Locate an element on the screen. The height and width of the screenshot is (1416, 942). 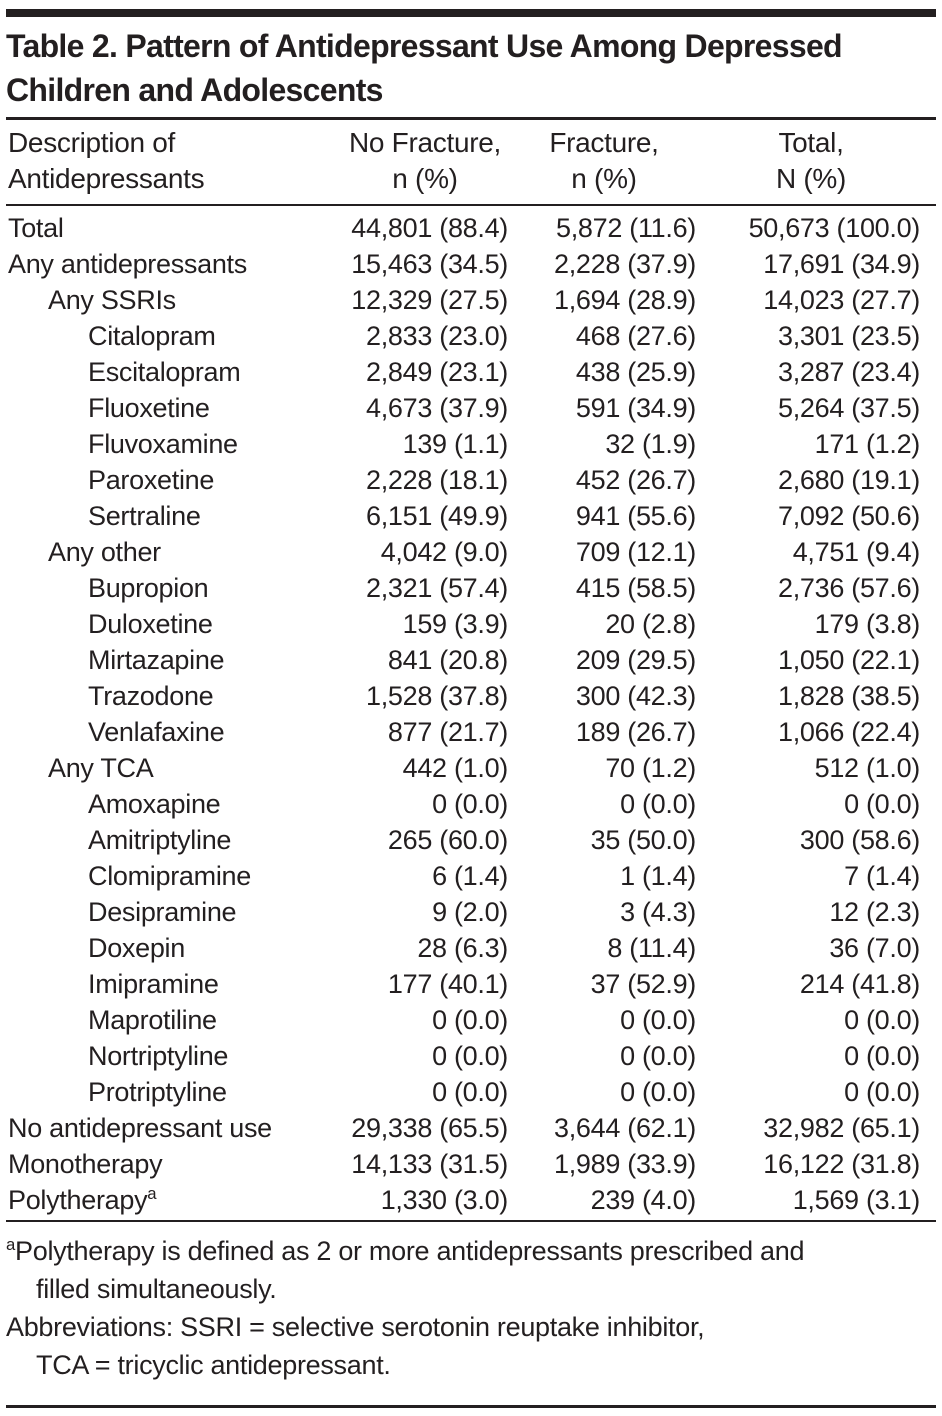
row-label: Doxepin is located at coordinates (136, 948).